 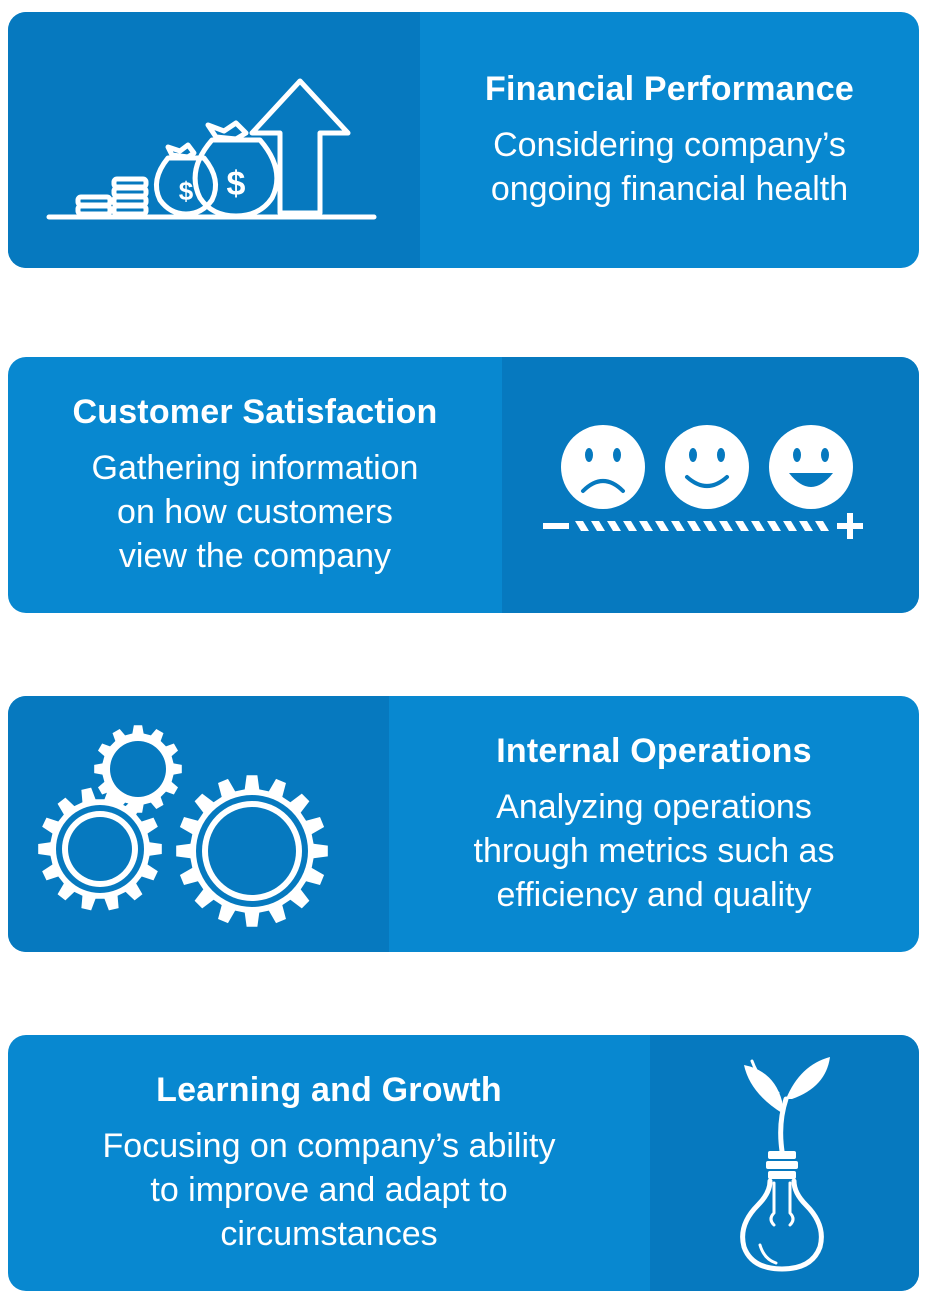 I want to click on card-title: Financial Performance, so click(x=669, y=89).